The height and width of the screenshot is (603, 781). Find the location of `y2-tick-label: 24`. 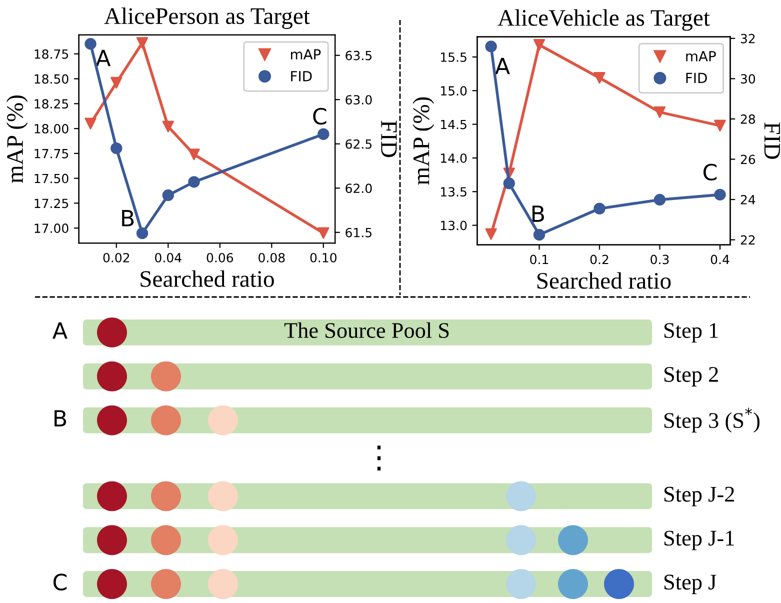

y2-tick-label: 24 is located at coordinates (748, 199).